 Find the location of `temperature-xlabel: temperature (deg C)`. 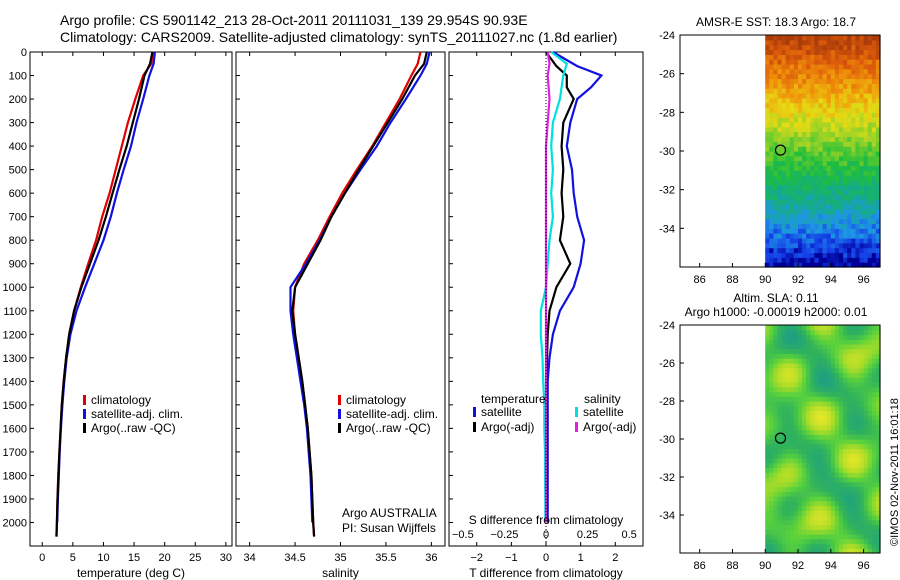

temperature-xlabel: temperature (deg C) is located at coordinates (131, 573).